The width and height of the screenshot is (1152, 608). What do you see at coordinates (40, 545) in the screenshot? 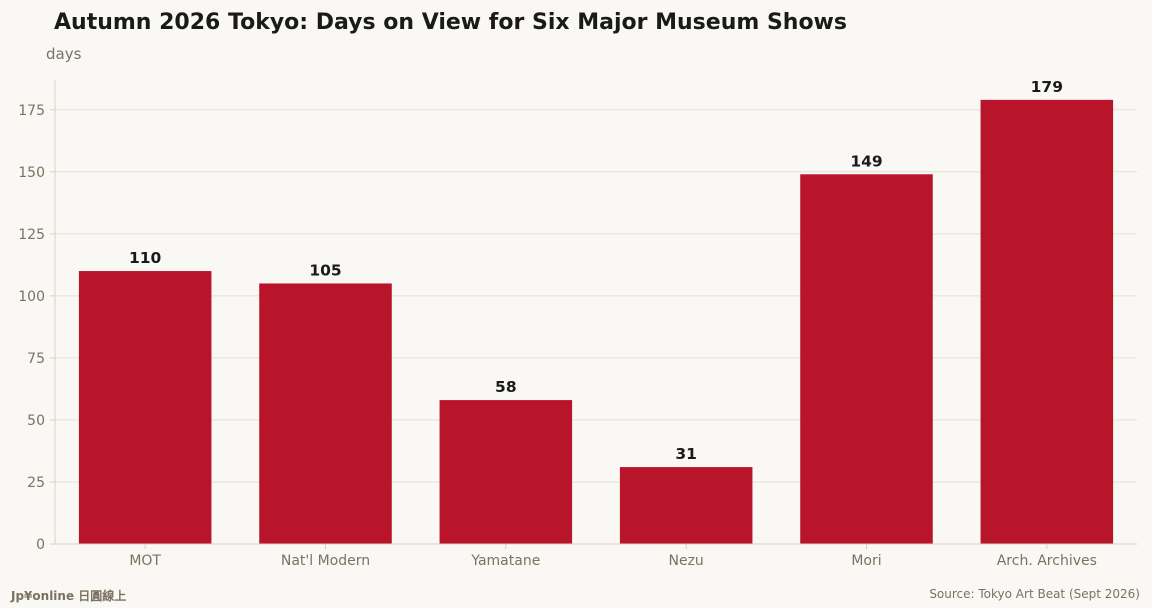
I see `y-tick-label: 0` at bounding box center [40, 545].